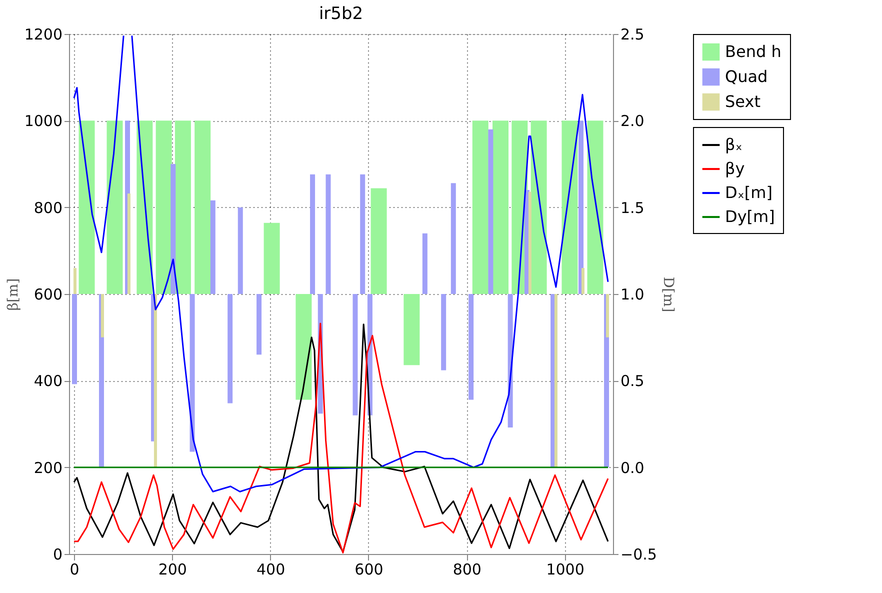 This screenshot has width=882, height=593. Describe the element at coordinates (748, 192) in the screenshot. I see `legend-label: Dₓ[m]` at that location.